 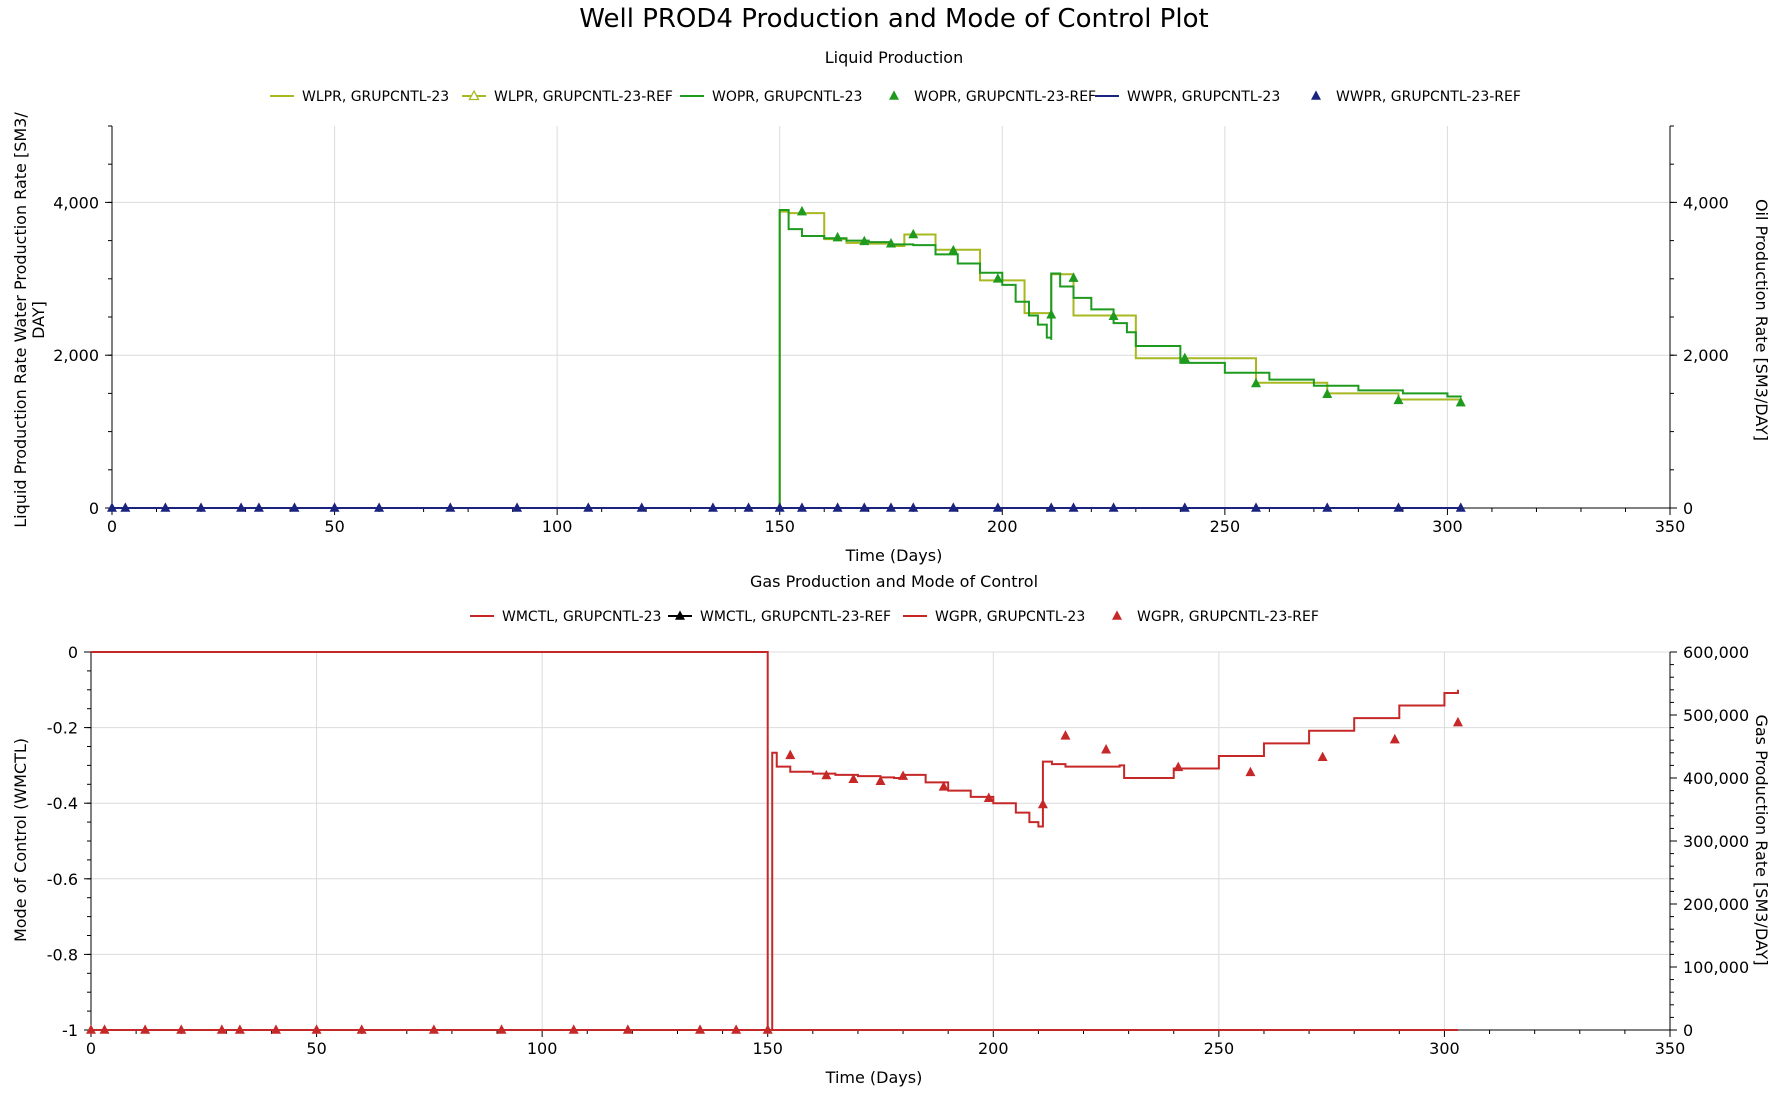 What do you see at coordinates (787, 97) in the screenshot?
I see `legend-wopr-grupcntl-23-label: WOPR, GRUPCNTL-23` at bounding box center [787, 97].